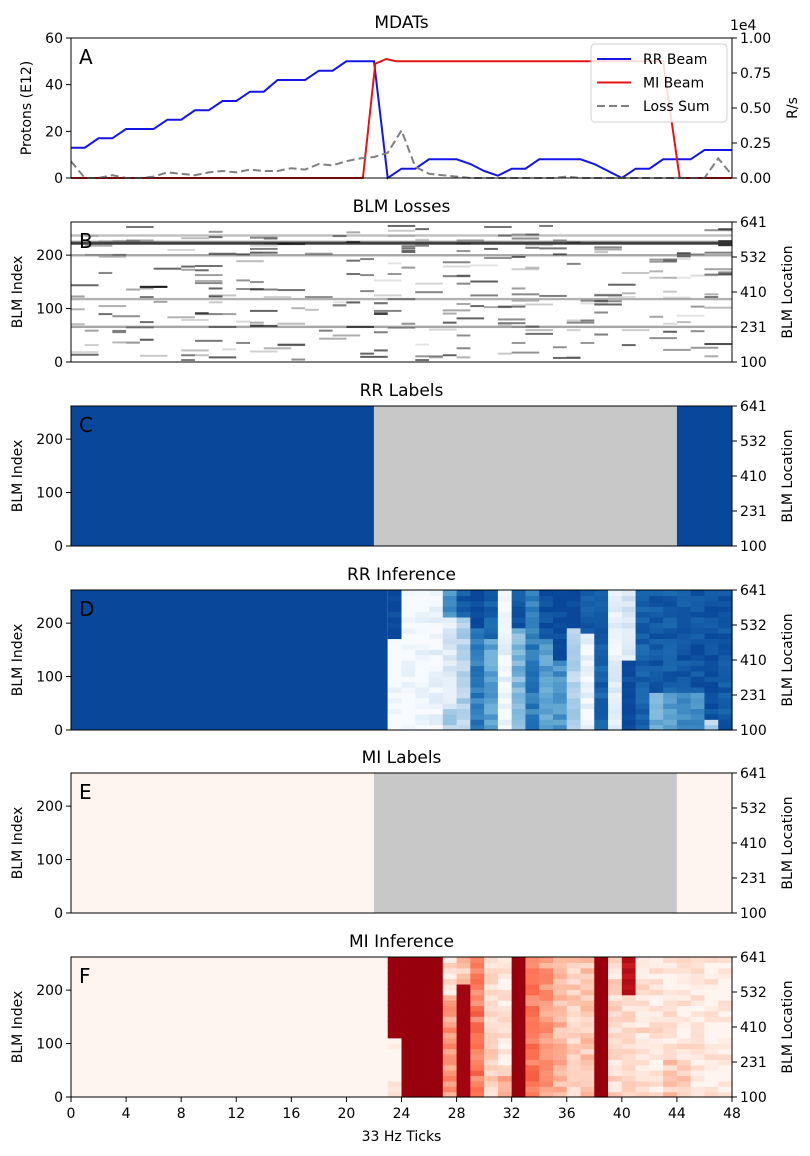 Image resolution: width=810 pixels, height=1156 pixels. What do you see at coordinates (675, 60) in the screenshot?
I see `legend-entry: RR Beam` at bounding box center [675, 60].